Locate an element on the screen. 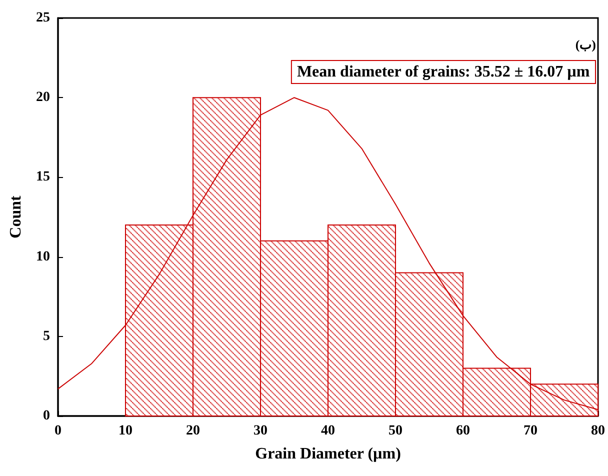 The image size is (608, 476). y-tick-label: 25 is located at coordinates (43, 18).